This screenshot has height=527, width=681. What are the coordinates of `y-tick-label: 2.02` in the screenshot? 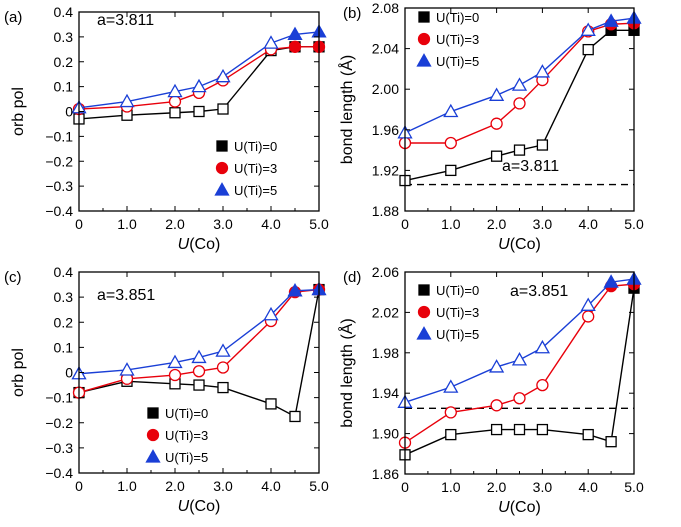 It's located at (385, 312).